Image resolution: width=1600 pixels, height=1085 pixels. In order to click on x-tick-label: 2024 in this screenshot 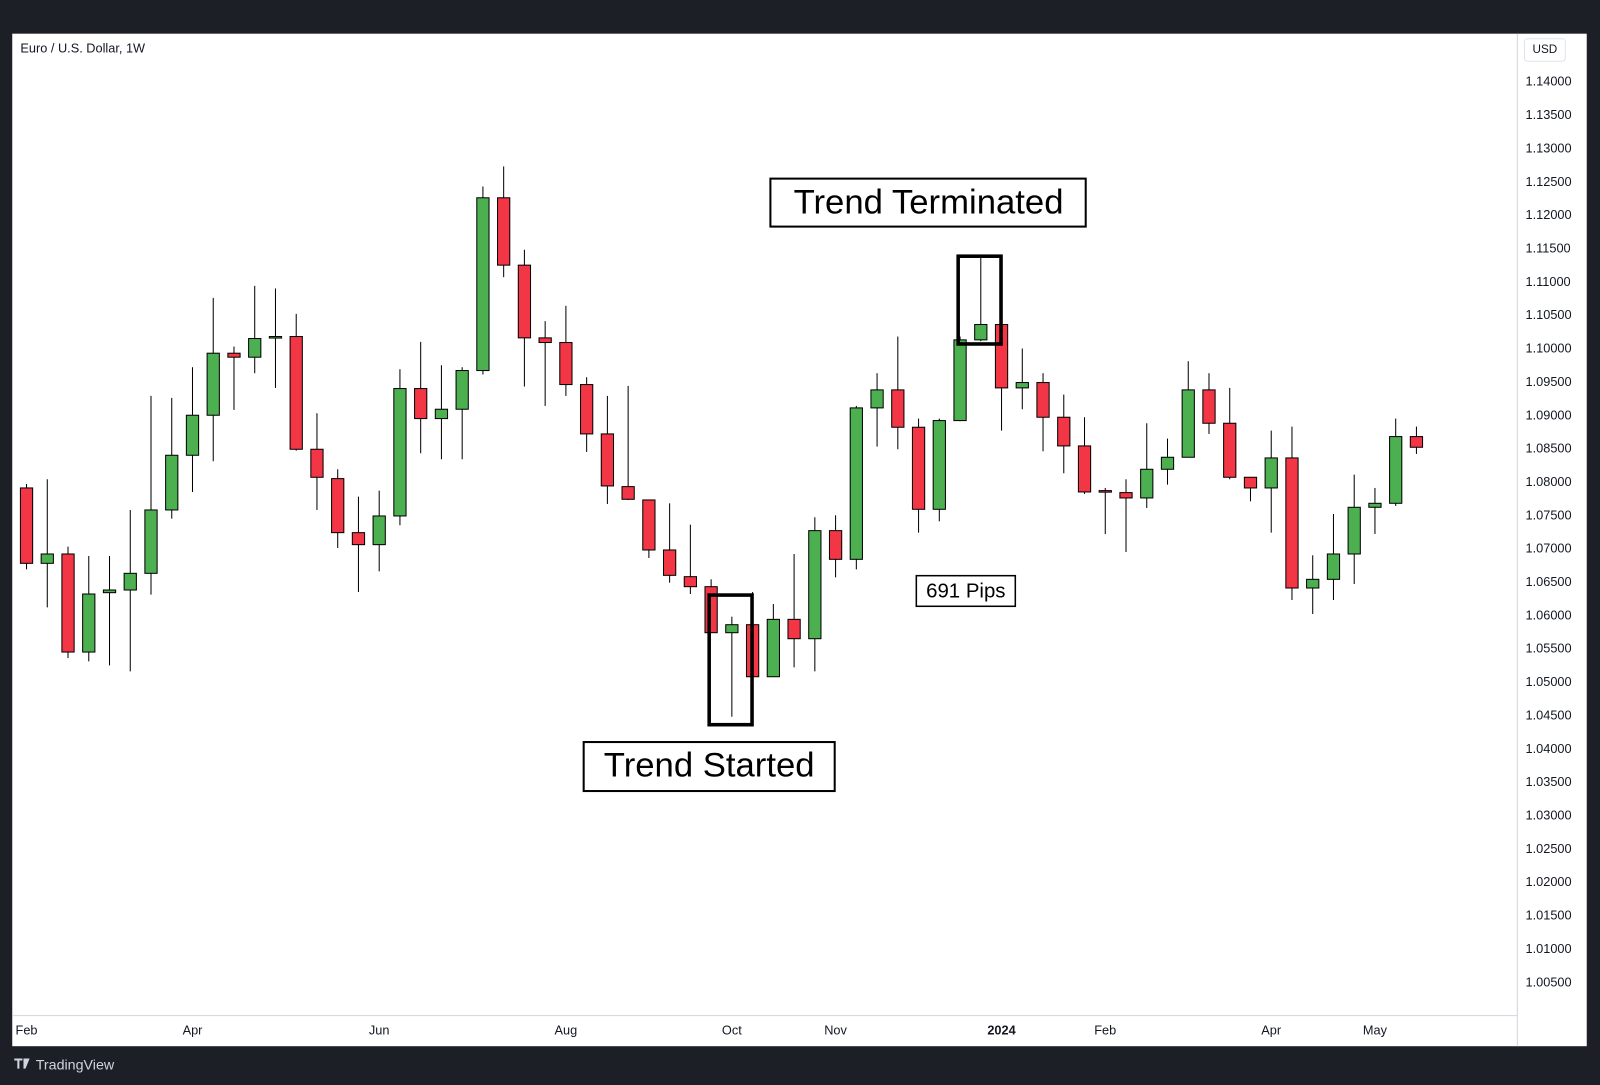, I will do `click(1001, 1029)`.